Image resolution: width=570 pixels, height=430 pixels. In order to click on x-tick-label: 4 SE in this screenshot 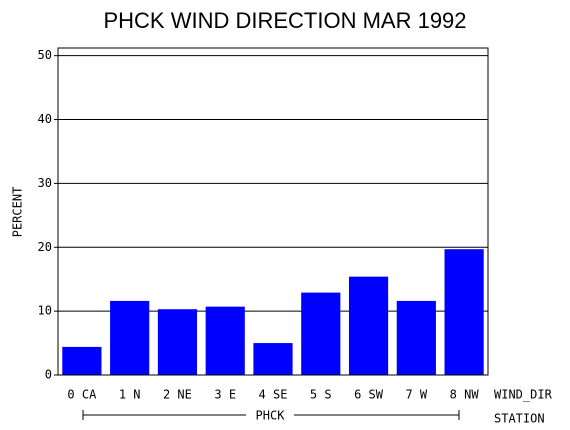, I will do `click(273, 395)`.